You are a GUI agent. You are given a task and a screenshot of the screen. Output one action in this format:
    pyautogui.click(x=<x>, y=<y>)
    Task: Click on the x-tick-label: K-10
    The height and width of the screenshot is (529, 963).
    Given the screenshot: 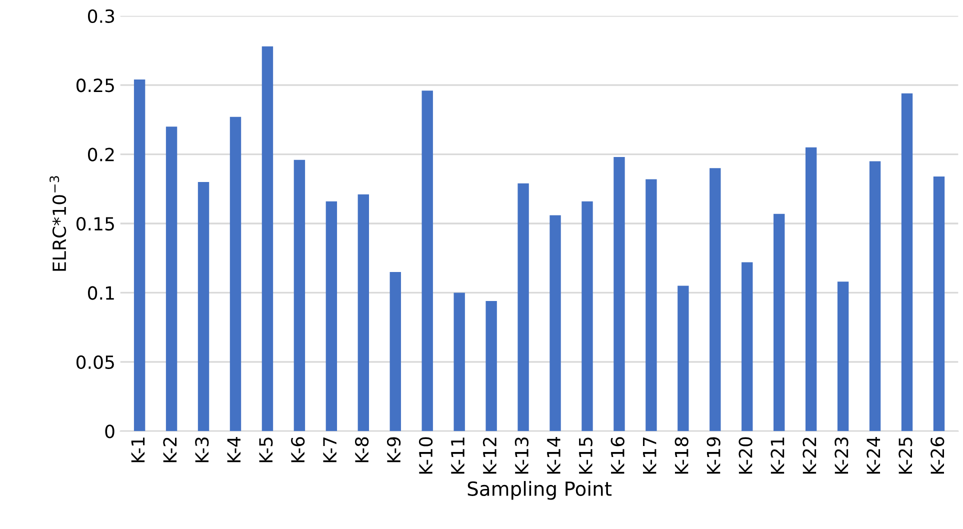 What is the action you would take?
    pyautogui.click(x=425, y=455)
    